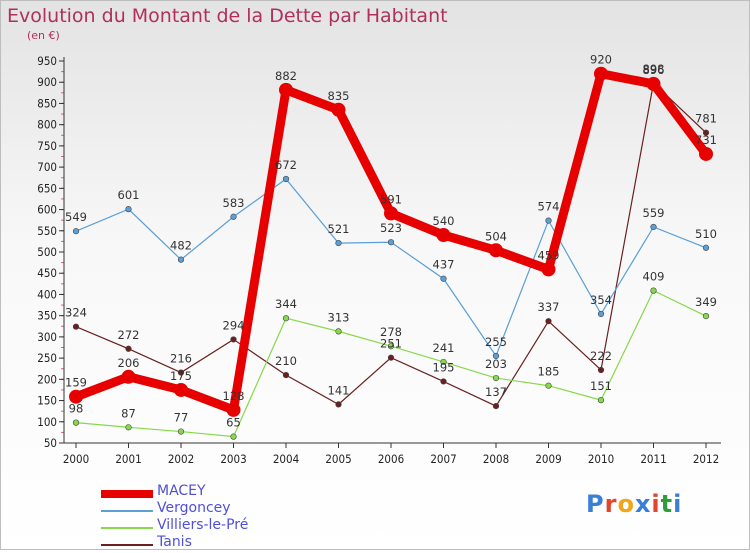 This screenshot has width=750, height=553. I want to click on y-tick-label: 600, so click(47, 210).